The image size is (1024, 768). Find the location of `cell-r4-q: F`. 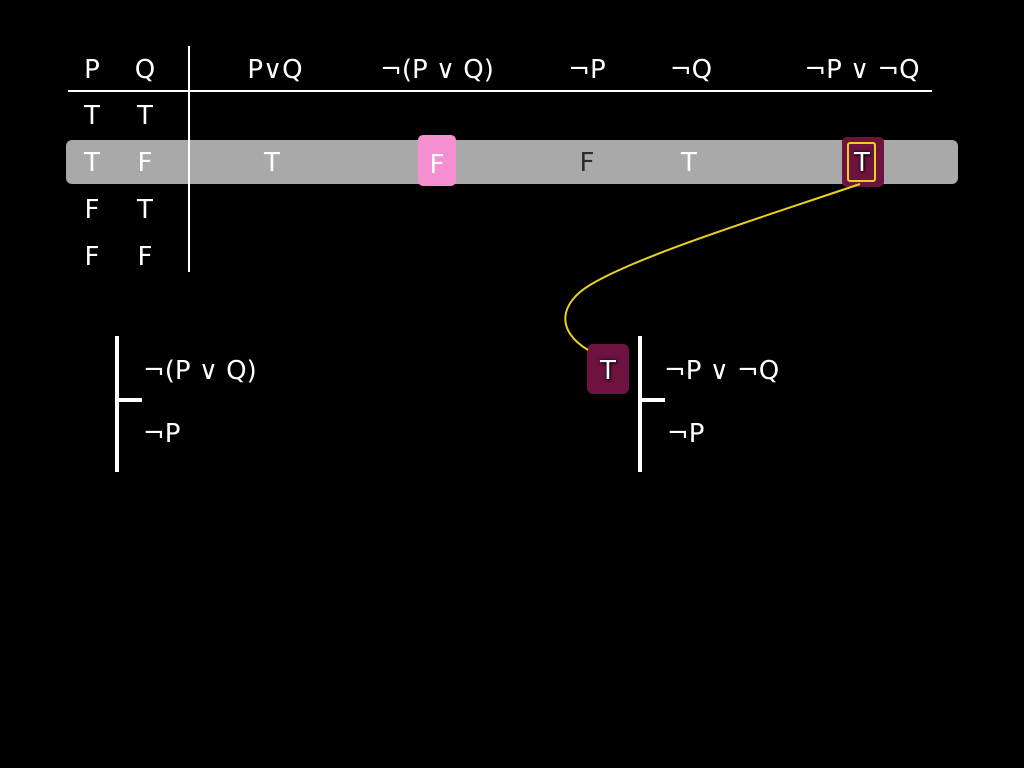

cell-r4-q: F is located at coordinates (145, 257).